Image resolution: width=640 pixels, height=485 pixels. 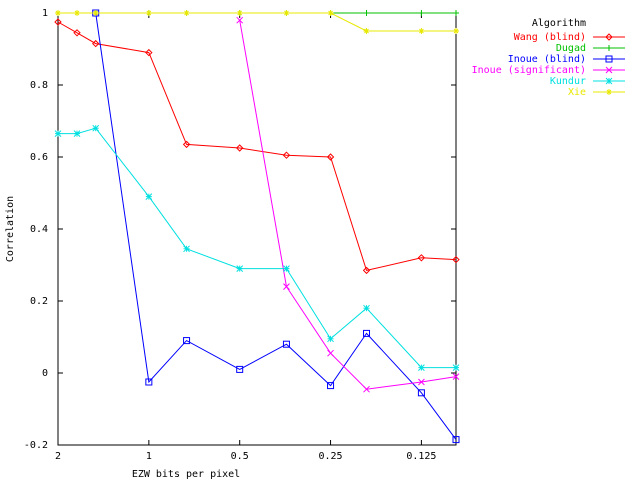 I want to click on y-tick-label: 0, so click(x=45, y=373).